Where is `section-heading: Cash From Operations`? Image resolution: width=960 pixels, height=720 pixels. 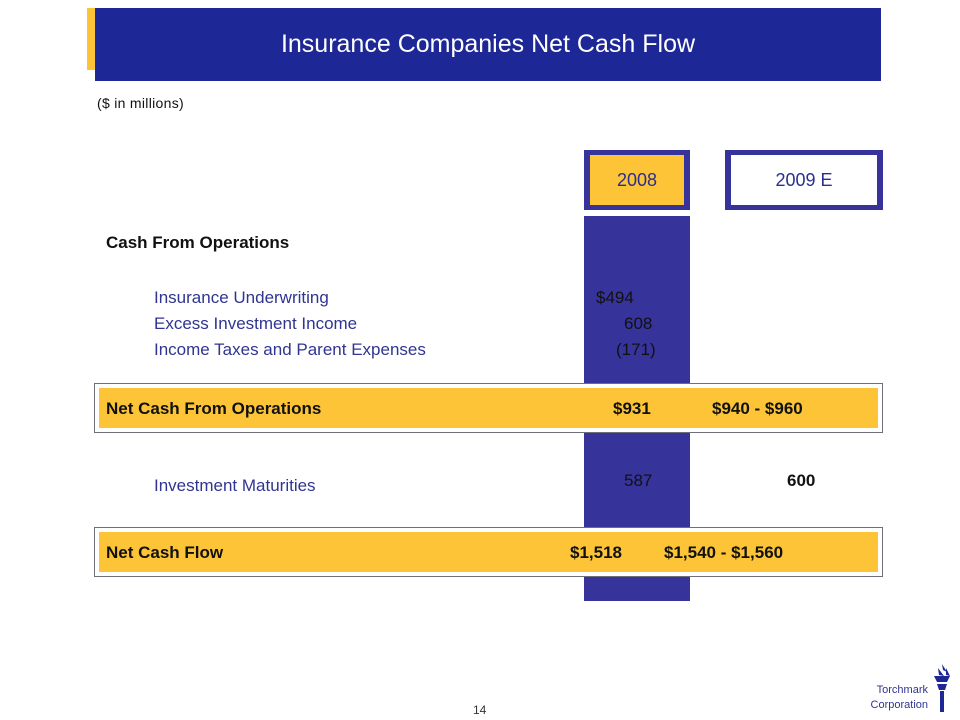
section-heading: Cash From Operations is located at coordinates (198, 242).